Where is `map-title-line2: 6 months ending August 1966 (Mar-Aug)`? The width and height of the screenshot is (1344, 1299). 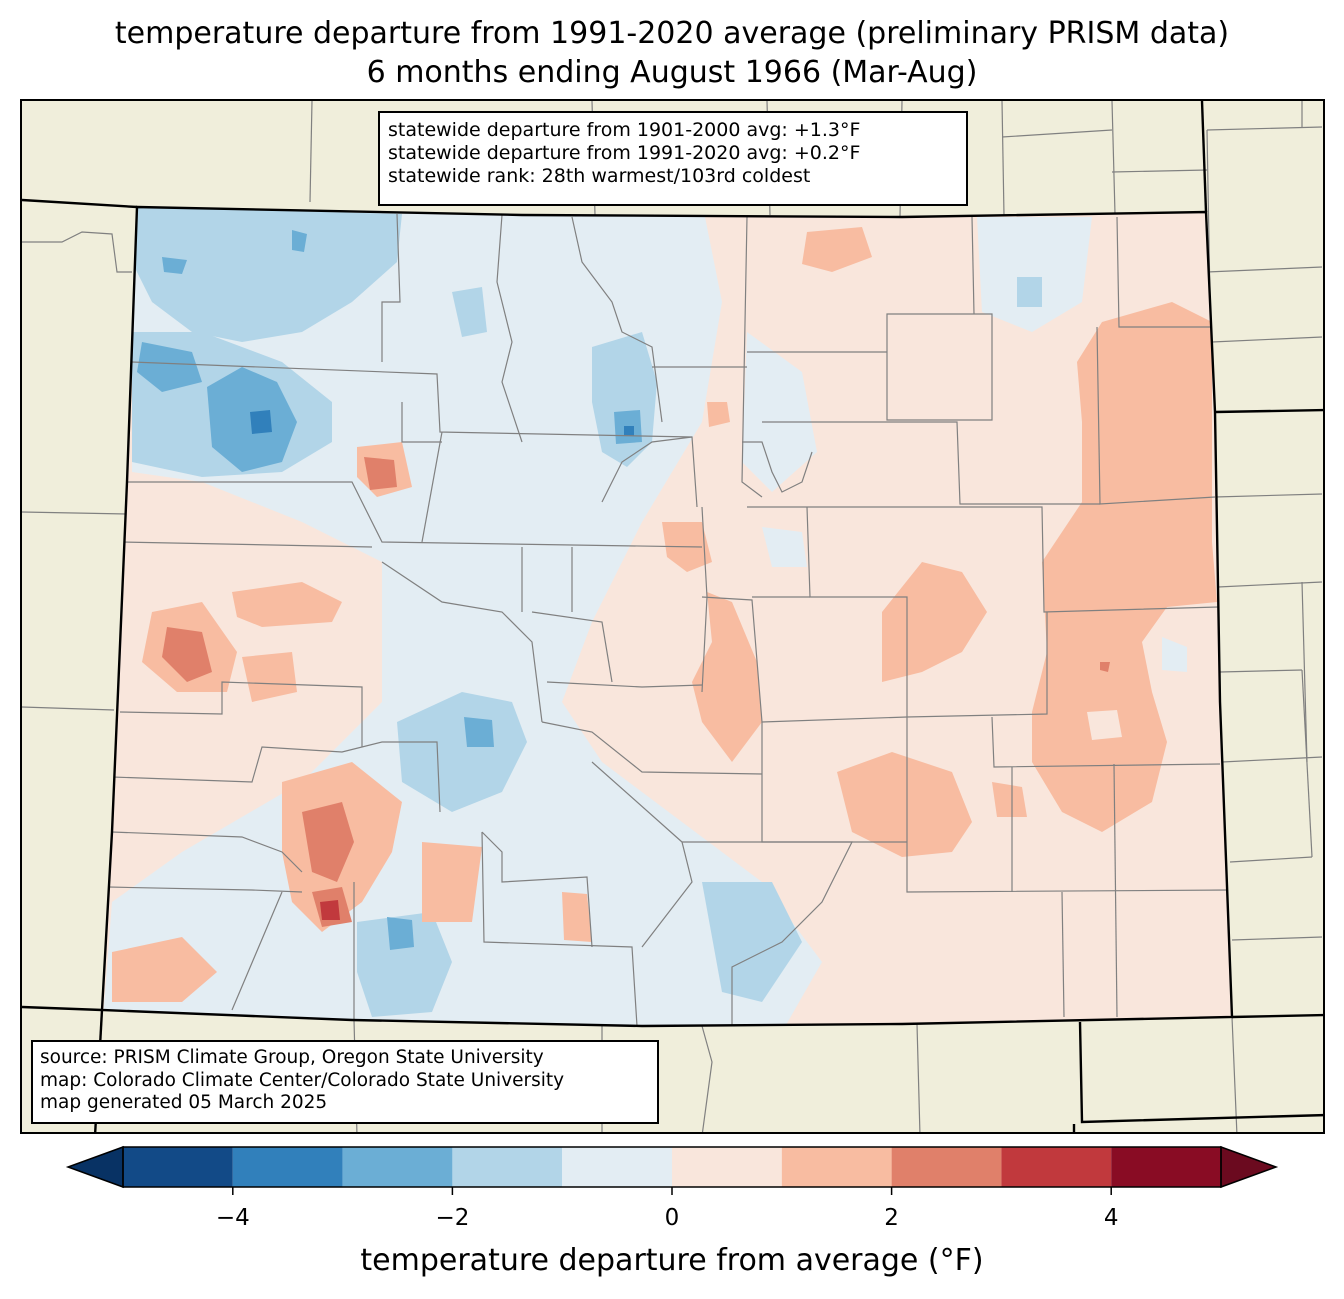
map-title-line2: 6 months ending August 1966 (Mar-Aug) is located at coordinates (672, 72).